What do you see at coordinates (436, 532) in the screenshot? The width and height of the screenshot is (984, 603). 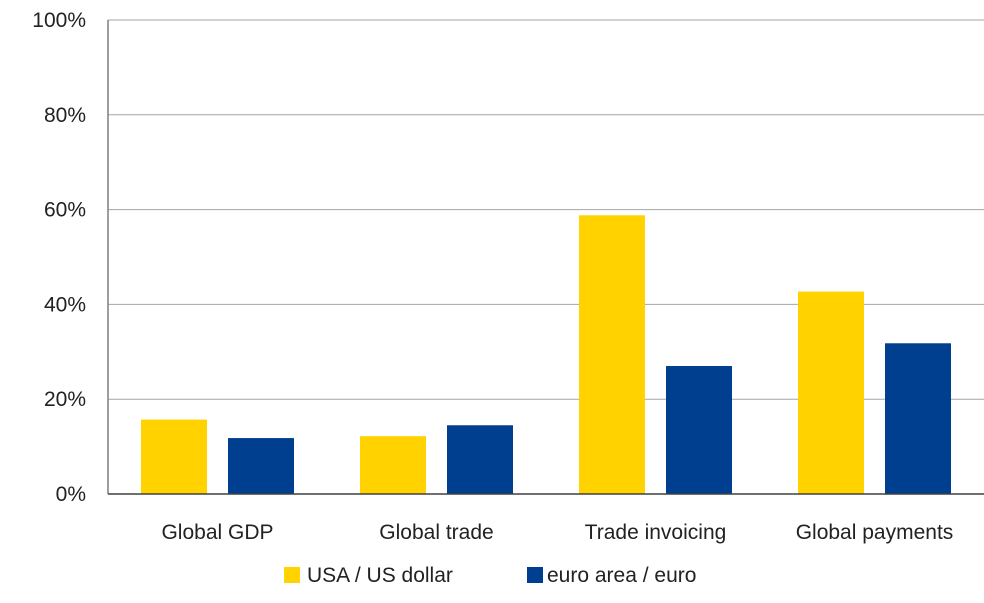 I see `x-tick-label: Global trade` at bounding box center [436, 532].